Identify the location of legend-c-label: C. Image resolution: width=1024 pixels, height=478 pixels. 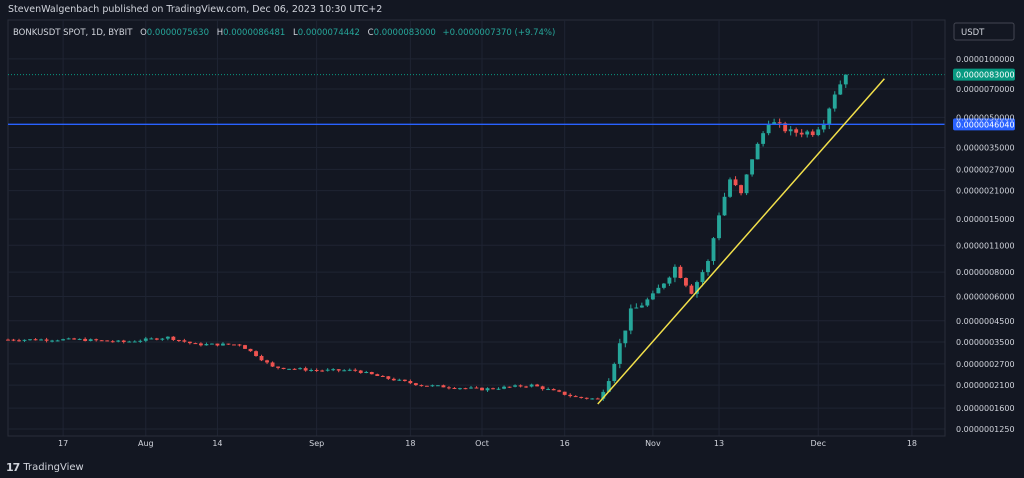
(371, 33).